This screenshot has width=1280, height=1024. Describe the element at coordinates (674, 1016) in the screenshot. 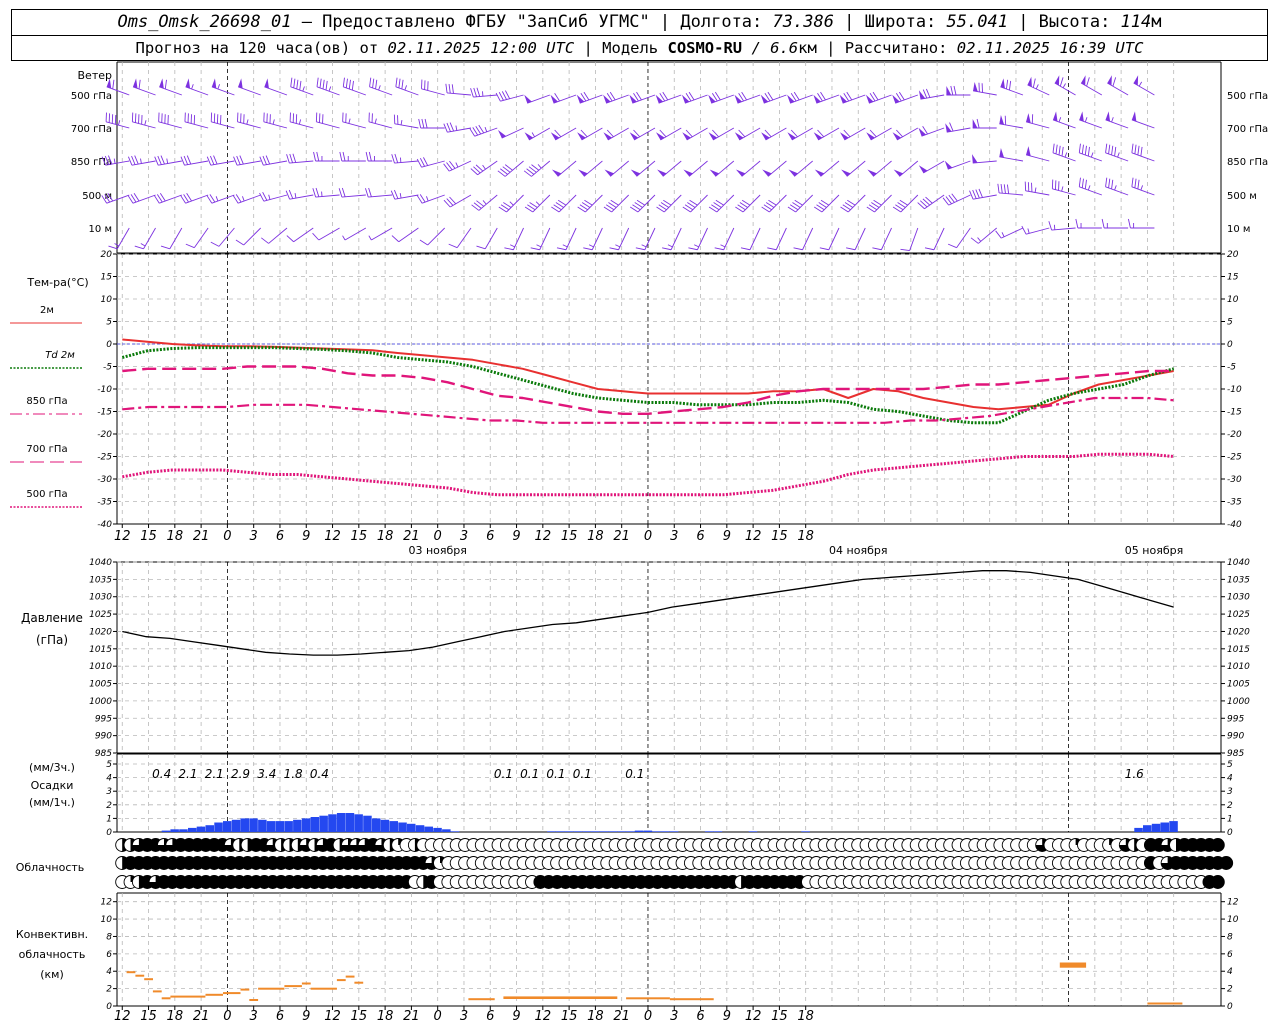

I see `conv-x-tick-label: 3` at that location.